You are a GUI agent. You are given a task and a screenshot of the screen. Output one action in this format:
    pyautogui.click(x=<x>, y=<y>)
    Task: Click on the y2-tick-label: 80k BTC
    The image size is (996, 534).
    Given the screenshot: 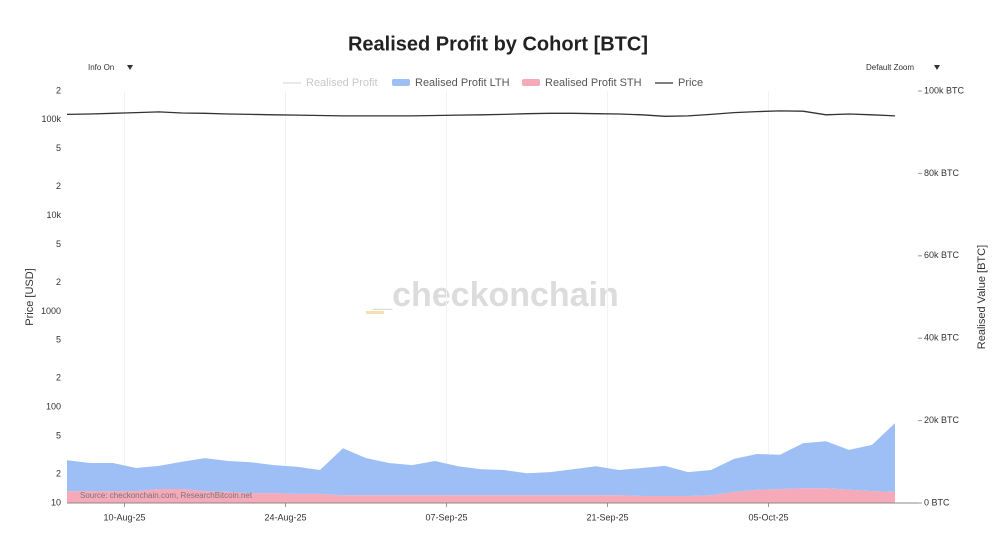 What is the action you would take?
    pyautogui.click(x=942, y=173)
    